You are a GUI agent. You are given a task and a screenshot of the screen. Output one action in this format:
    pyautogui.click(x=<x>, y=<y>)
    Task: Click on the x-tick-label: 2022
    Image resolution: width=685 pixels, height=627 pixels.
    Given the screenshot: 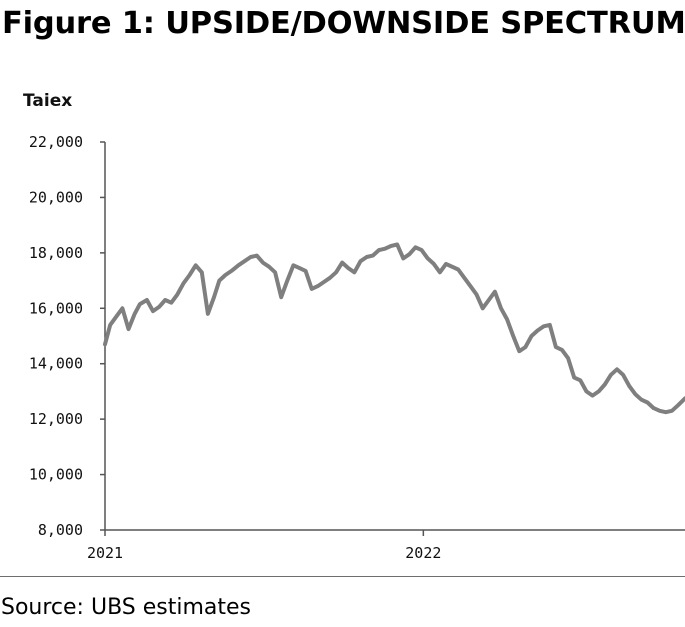 What is the action you would take?
    pyautogui.click(x=423, y=553)
    